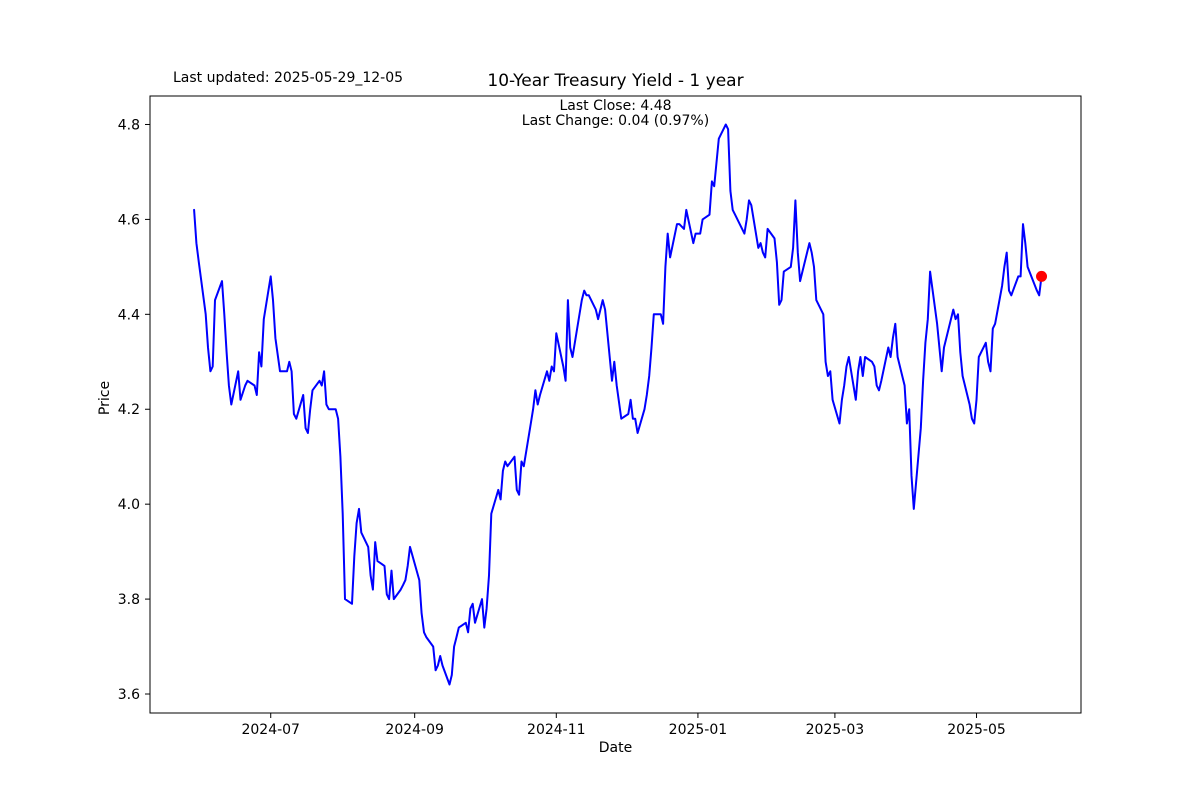  Describe the element at coordinates (129, 695) in the screenshot. I see `y-tick-label: 3.6` at that location.